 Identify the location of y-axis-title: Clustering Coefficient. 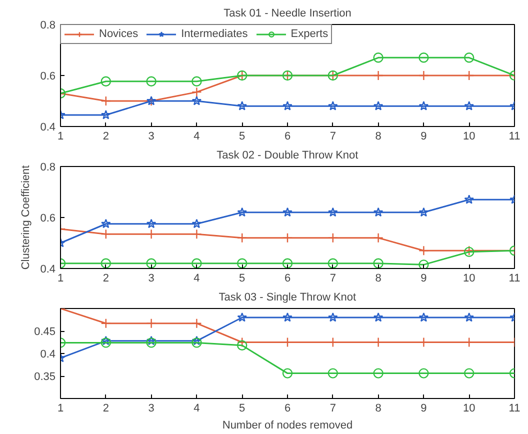
(26, 217).